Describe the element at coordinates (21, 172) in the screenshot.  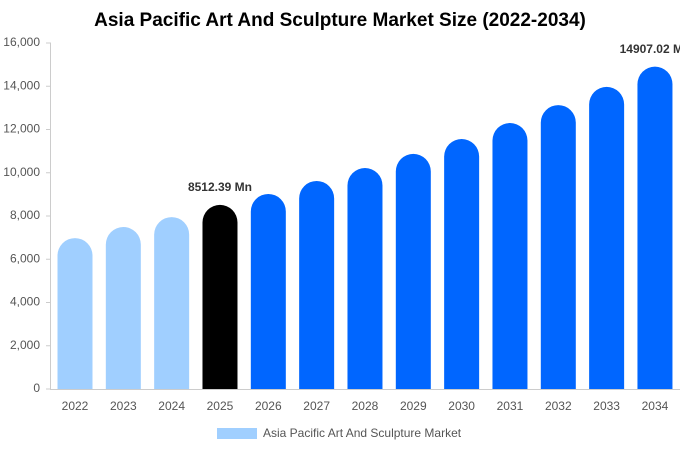
I see `y-tick-label: 10,000` at that location.